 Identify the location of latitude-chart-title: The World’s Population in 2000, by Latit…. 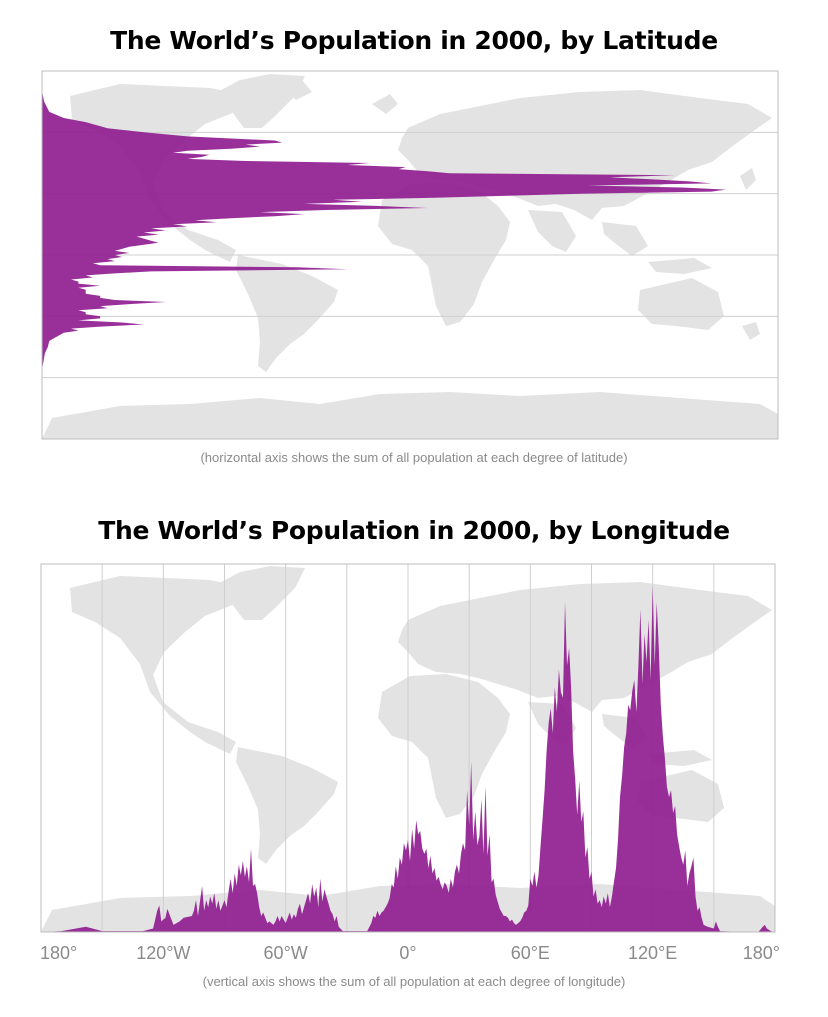
(414, 40).